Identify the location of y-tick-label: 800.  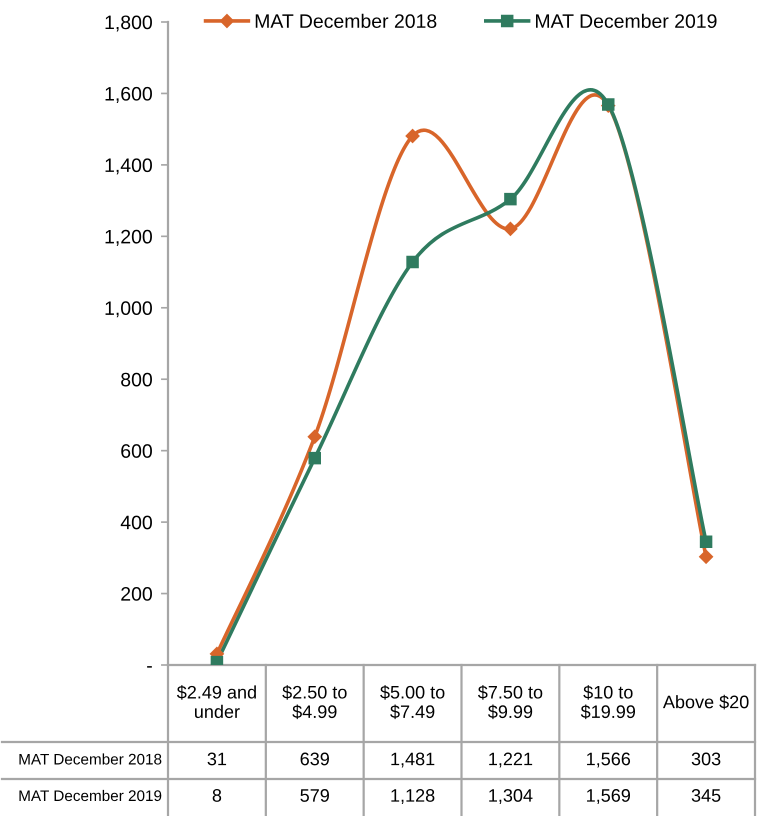
(136, 379).